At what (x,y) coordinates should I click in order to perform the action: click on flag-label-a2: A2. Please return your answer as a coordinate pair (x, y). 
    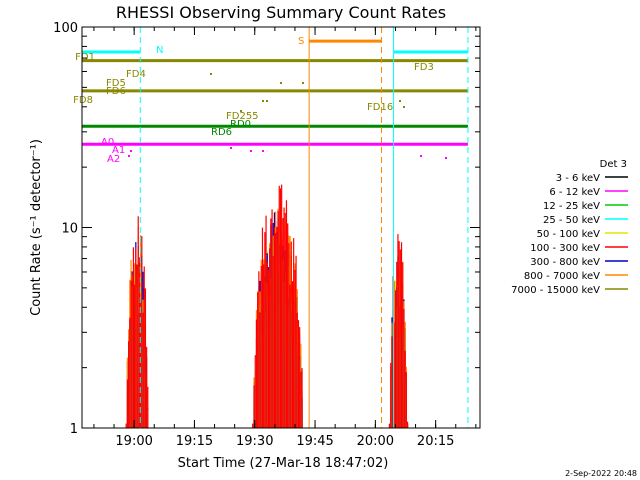
    Looking at the image, I should click on (113, 159).